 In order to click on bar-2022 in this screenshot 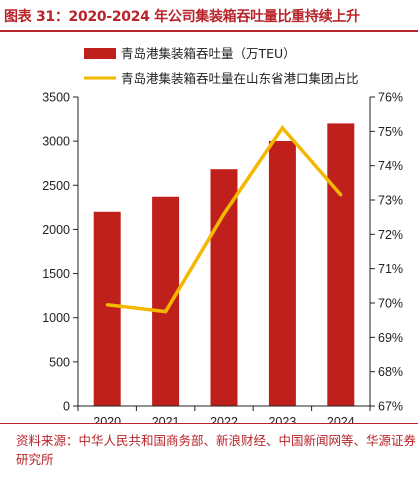, I will do `click(224, 287)`.